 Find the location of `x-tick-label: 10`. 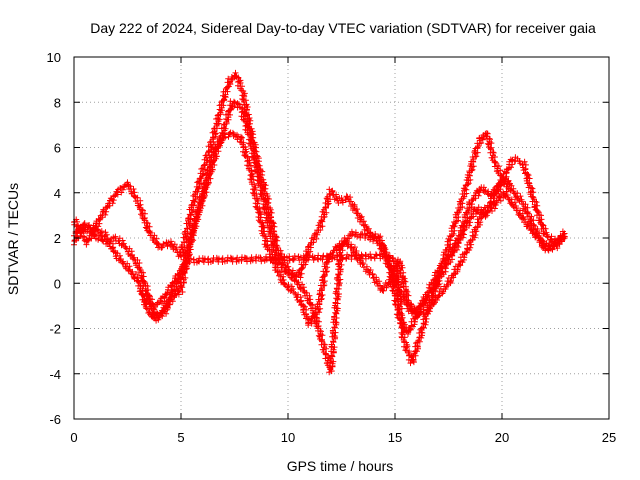

x-tick-label: 10 is located at coordinates (288, 437).